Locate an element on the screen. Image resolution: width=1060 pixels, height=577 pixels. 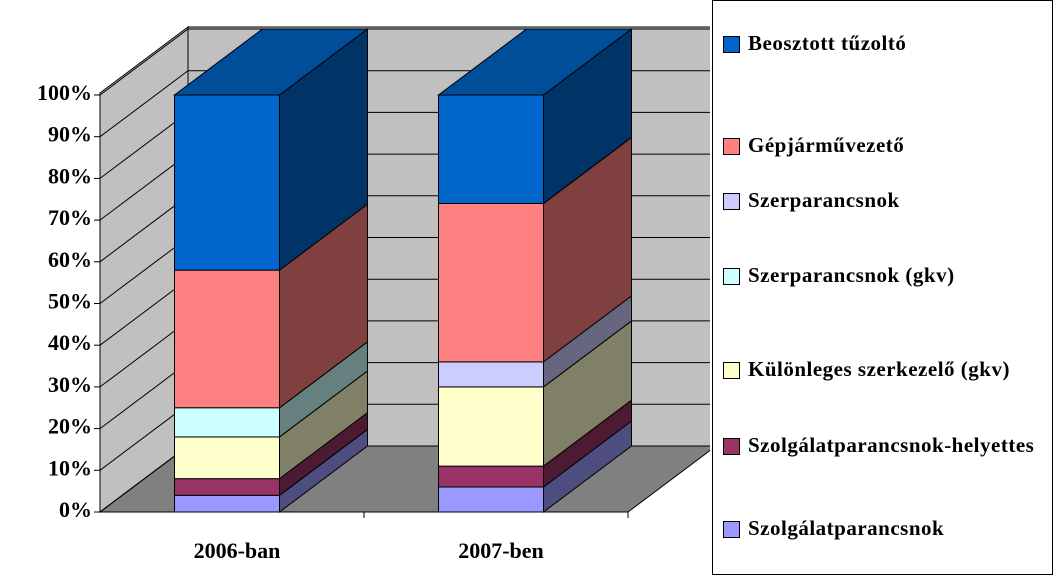
x-tick-label: 2007-ben is located at coordinates (501, 550).